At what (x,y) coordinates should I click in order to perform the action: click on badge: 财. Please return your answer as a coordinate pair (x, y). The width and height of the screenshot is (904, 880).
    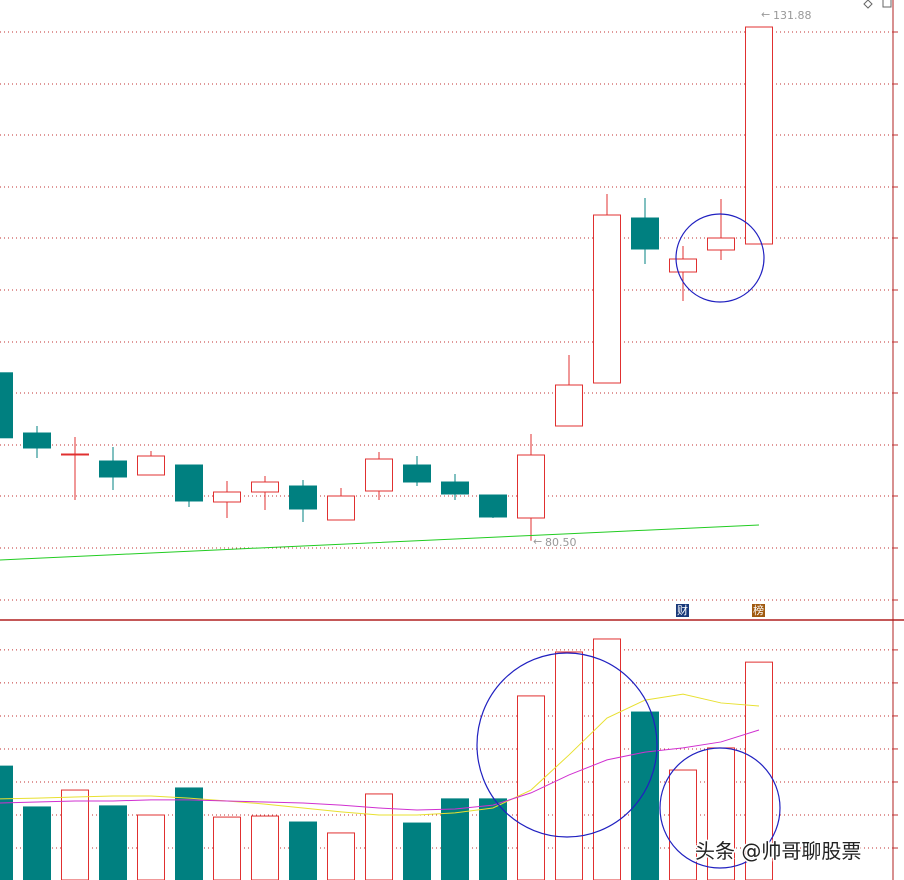
    Looking at the image, I should click on (682, 610).